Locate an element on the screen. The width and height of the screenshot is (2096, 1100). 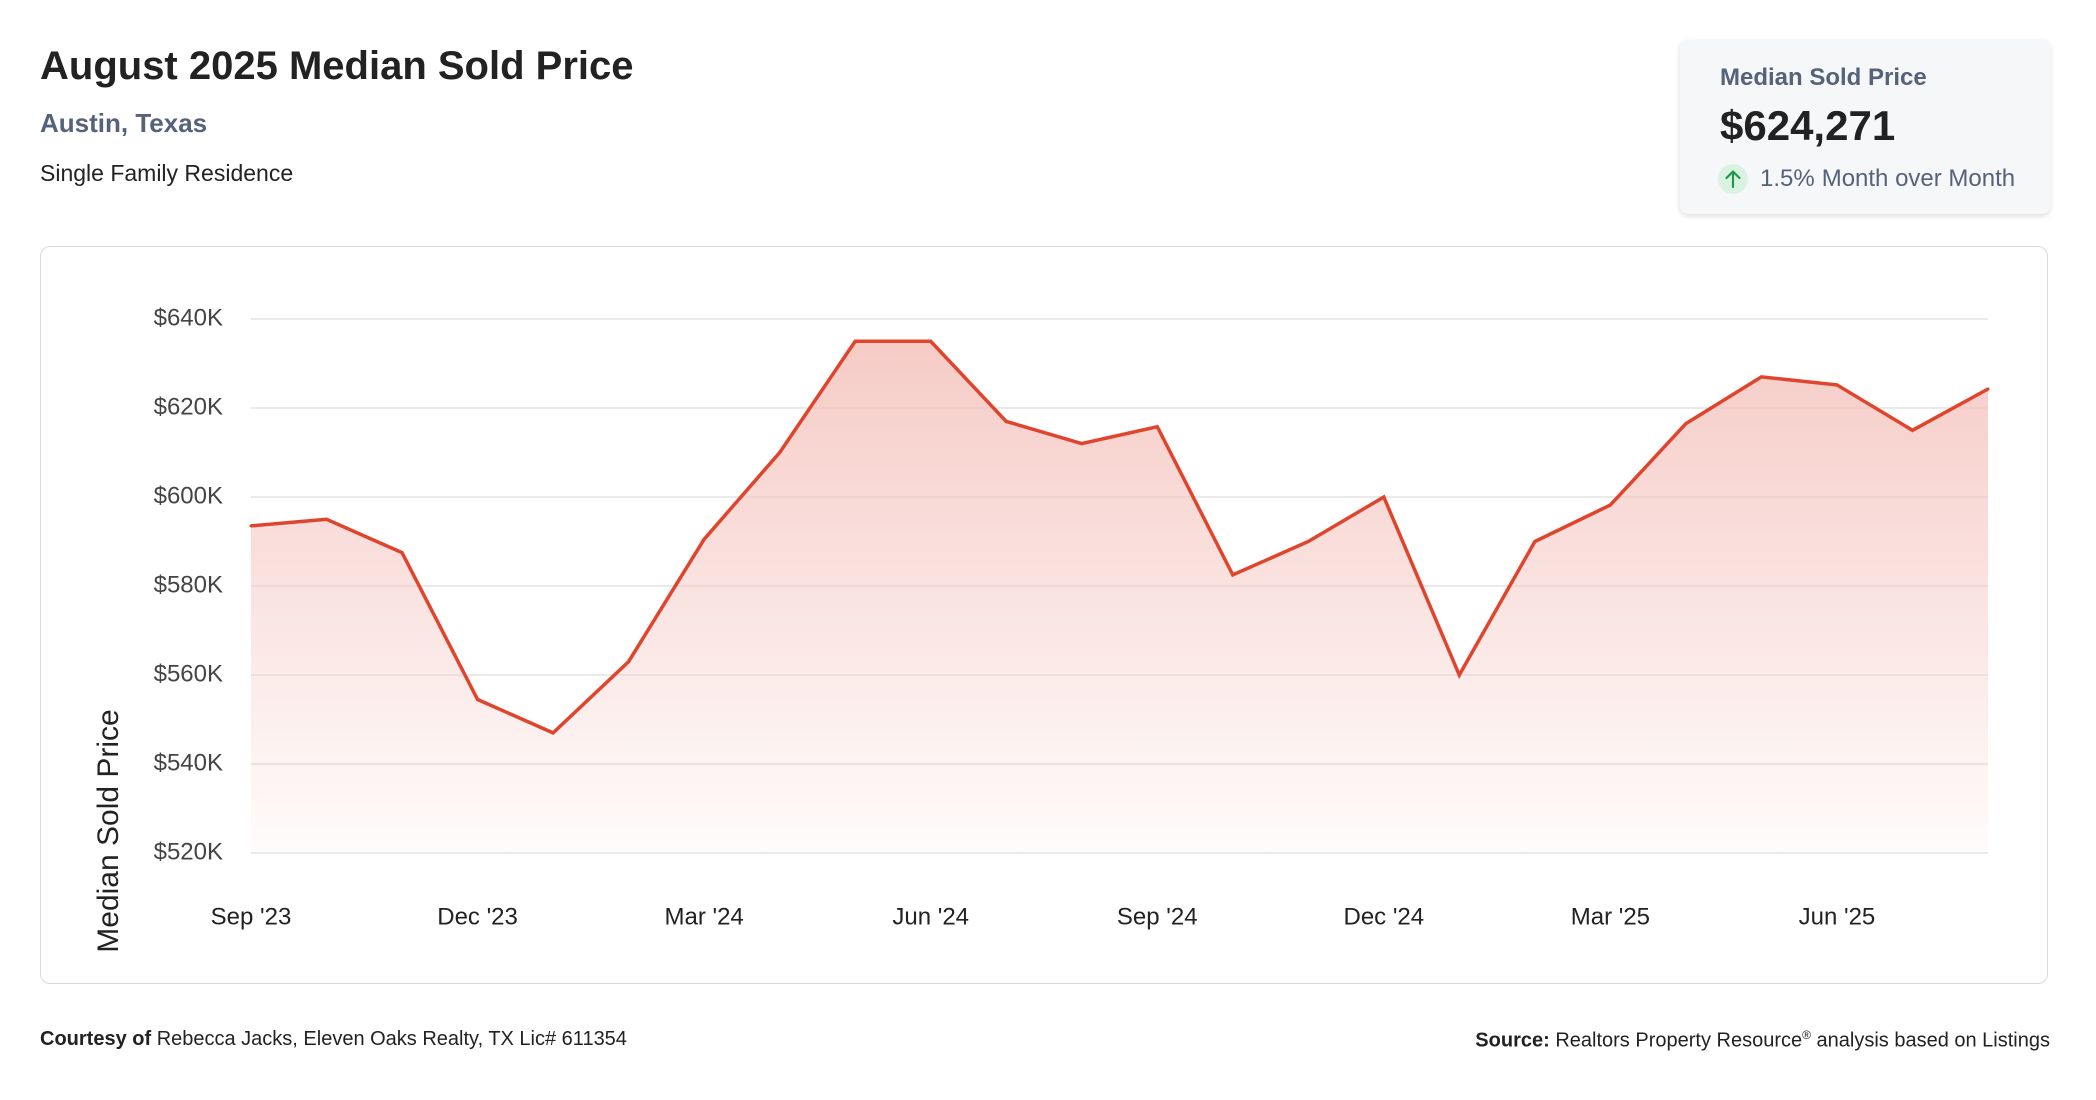
y-tick-label: $580K is located at coordinates (188, 584).